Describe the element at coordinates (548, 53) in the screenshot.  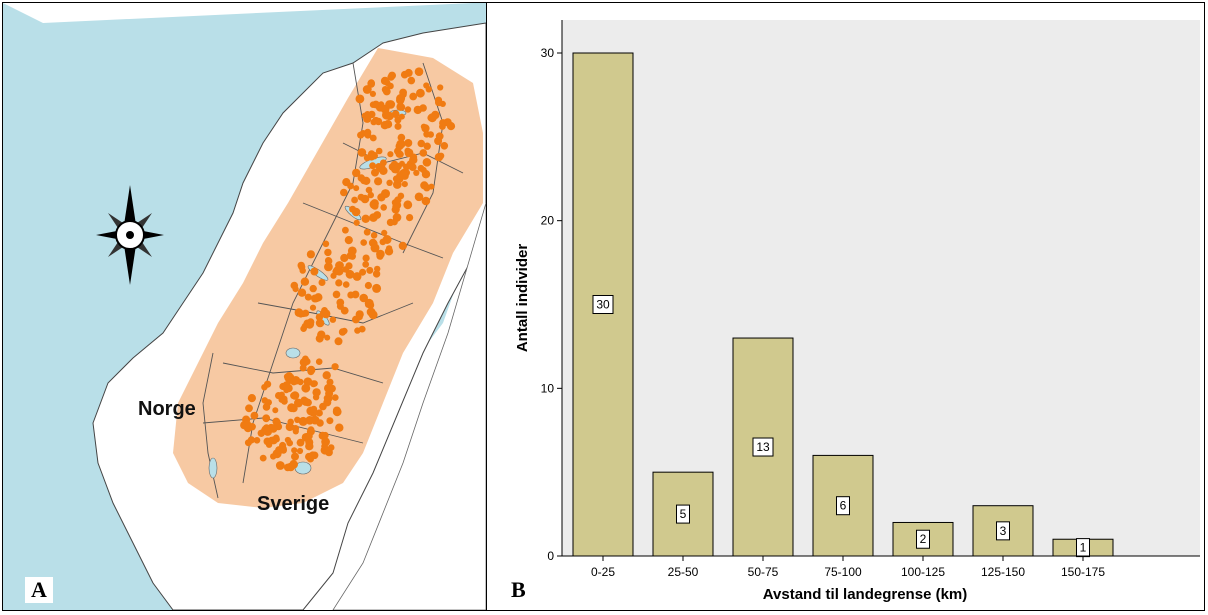
I see `y-tick-label: 30` at that location.